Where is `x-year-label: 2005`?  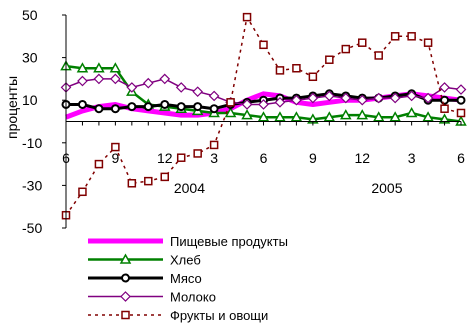 x-year-label: 2005 is located at coordinates (386, 188).